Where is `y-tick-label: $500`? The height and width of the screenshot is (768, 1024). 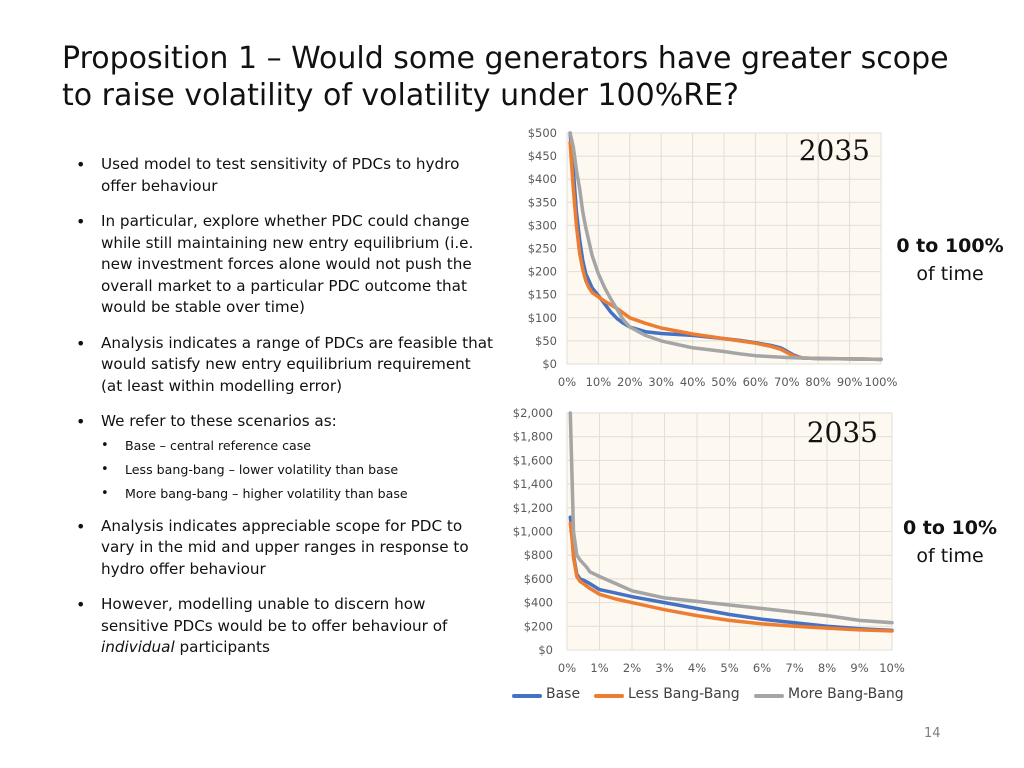 y-tick-label: $500 is located at coordinates (542, 133).